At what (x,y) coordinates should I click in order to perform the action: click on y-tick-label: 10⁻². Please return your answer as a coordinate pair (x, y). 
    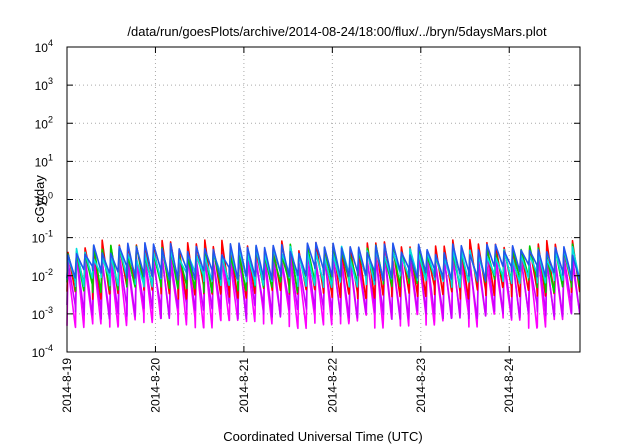
    Looking at the image, I should click on (42, 275).